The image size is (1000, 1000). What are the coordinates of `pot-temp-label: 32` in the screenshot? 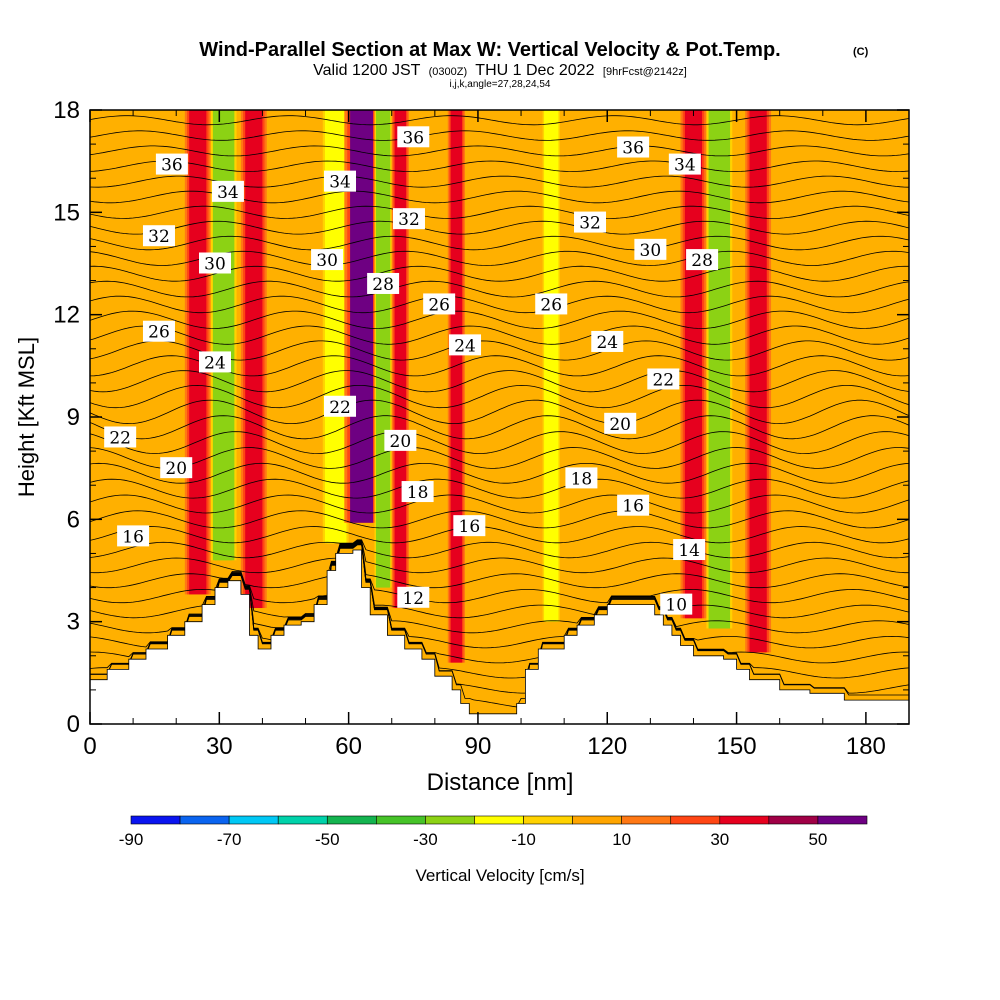 It's located at (408, 219).